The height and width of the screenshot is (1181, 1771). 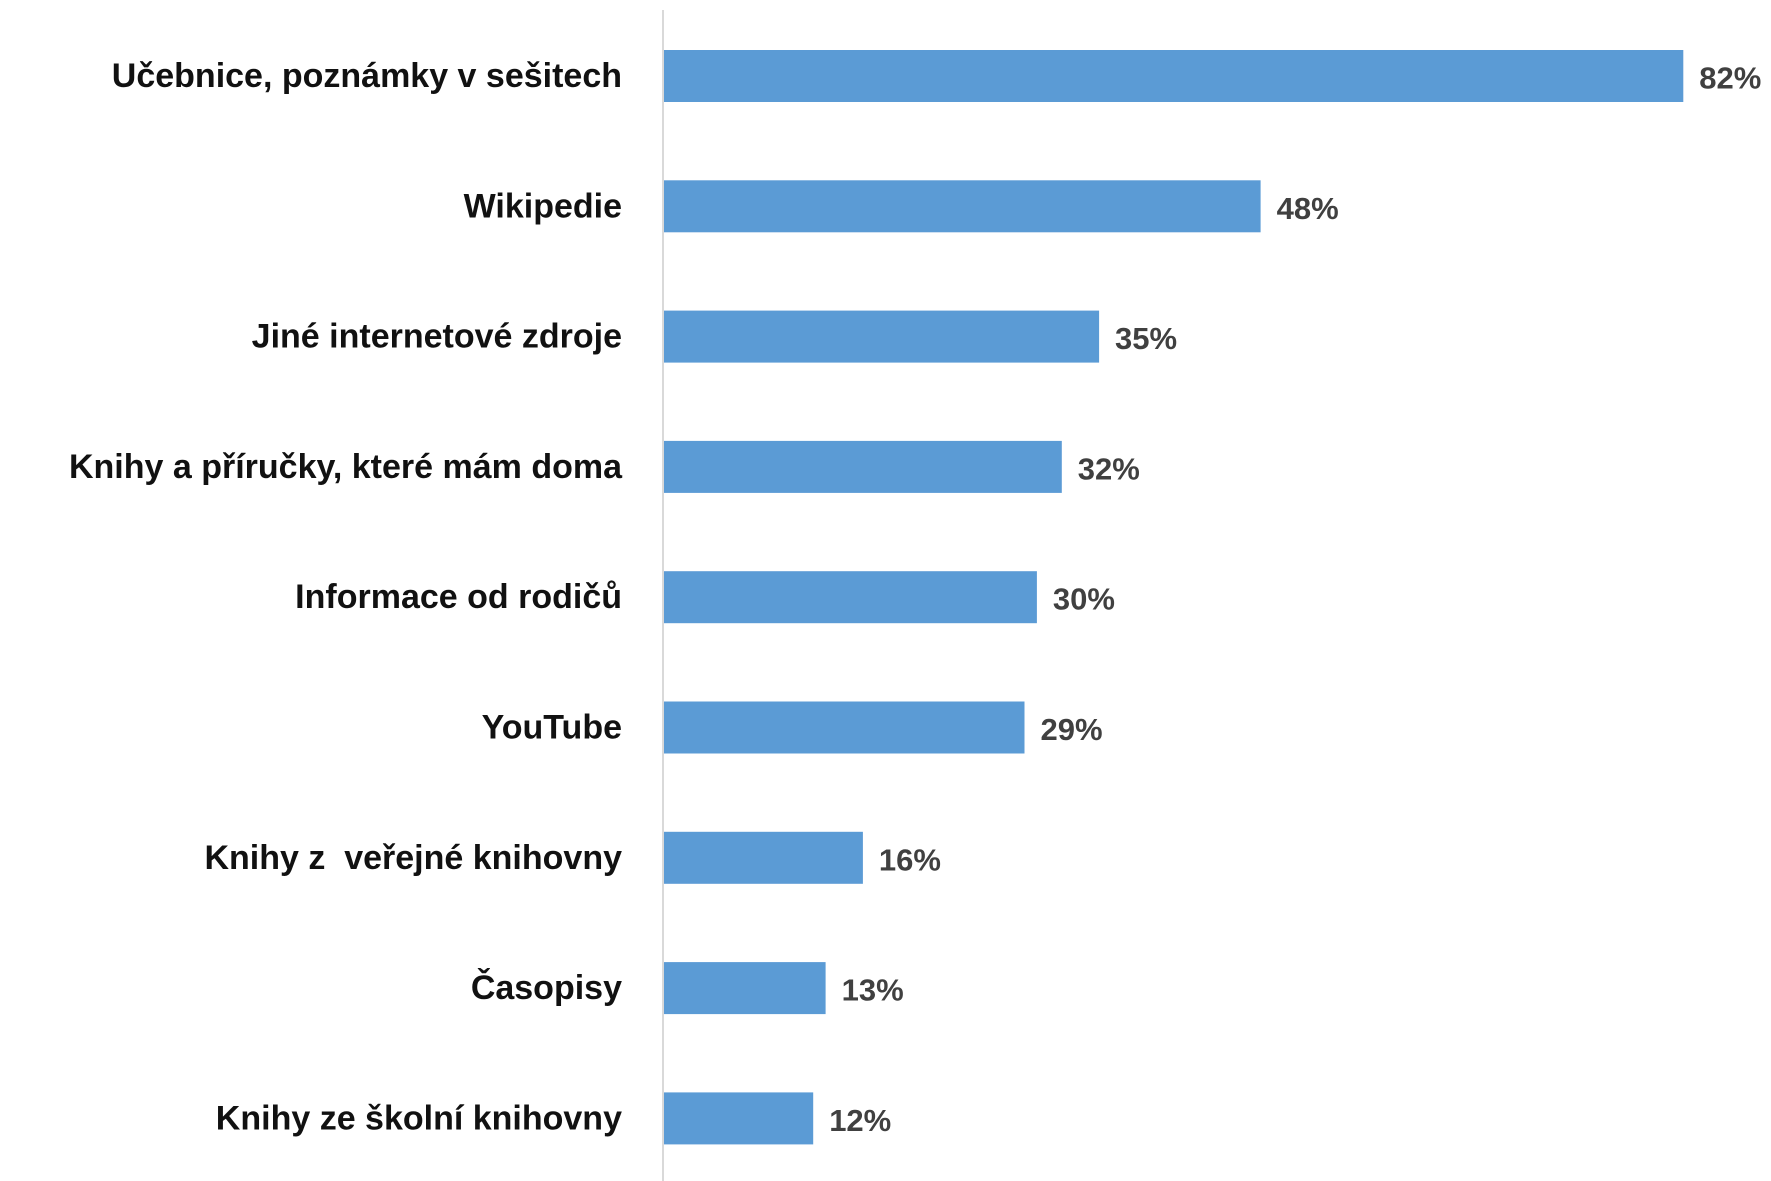 What do you see at coordinates (458, 597) in the screenshot?
I see `category-label-4: Informace od rodičů` at bounding box center [458, 597].